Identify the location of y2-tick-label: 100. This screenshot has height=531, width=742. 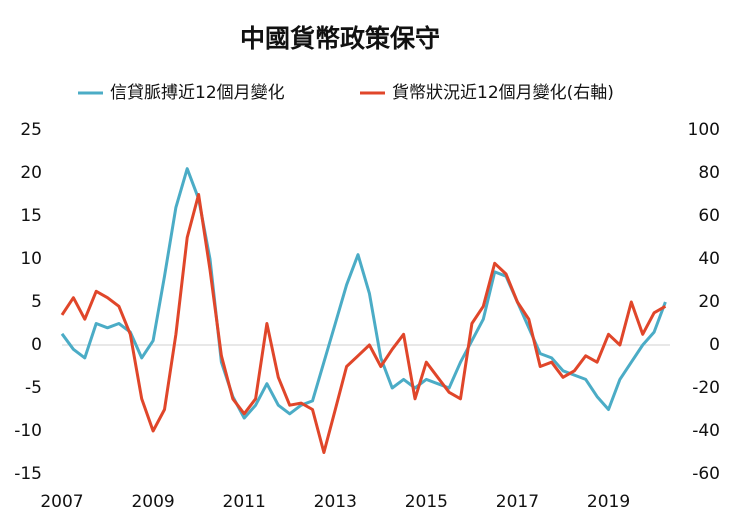
(704, 130).